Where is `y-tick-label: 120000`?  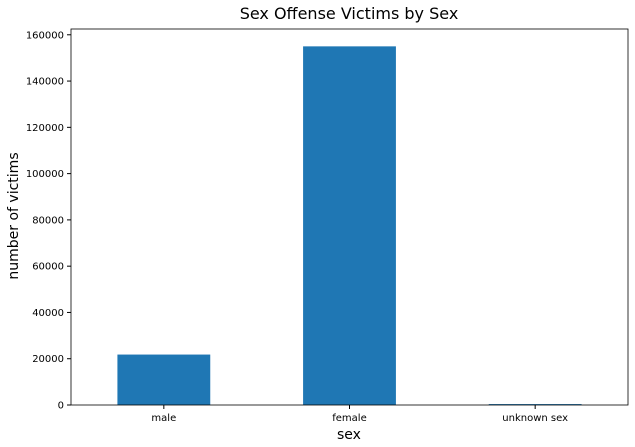 y-tick-label: 120000 is located at coordinates (45, 128).